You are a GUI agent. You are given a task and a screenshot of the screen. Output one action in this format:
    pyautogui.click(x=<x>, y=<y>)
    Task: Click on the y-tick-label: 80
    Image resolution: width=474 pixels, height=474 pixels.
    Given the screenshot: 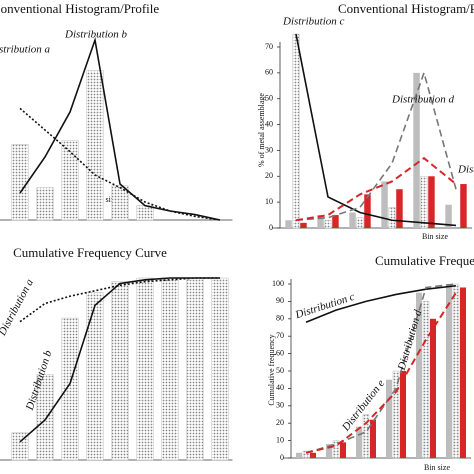 What is the action you would take?
    pyautogui.click(x=280, y=318)
    